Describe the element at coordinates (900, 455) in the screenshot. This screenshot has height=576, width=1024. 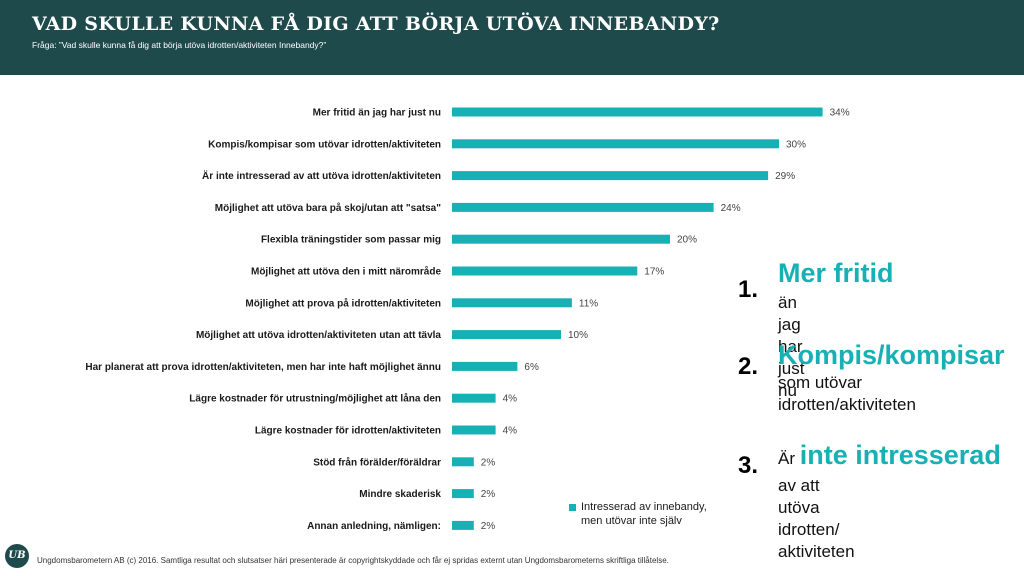
I see `rank-heading-main: inte intresserad` at that location.